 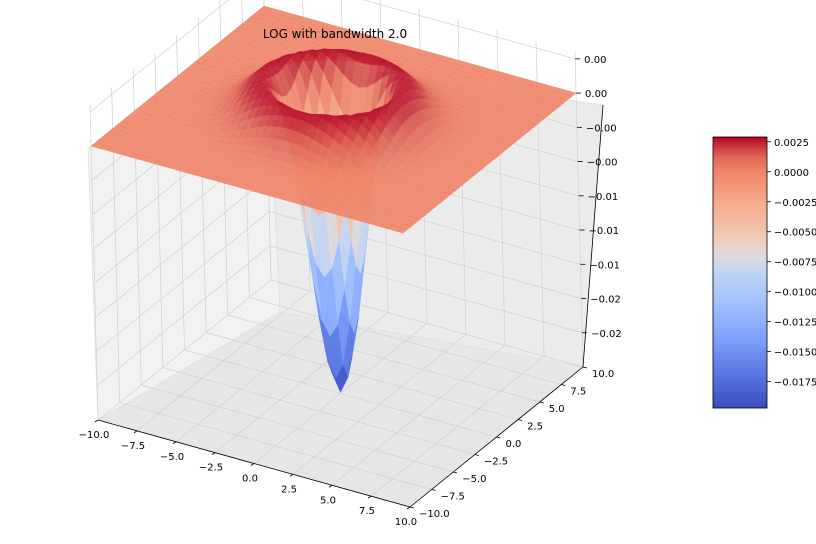 What do you see at coordinates (791, 143) in the screenshot?
I see `colorbar-tick-label: 0.0025` at bounding box center [791, 143].